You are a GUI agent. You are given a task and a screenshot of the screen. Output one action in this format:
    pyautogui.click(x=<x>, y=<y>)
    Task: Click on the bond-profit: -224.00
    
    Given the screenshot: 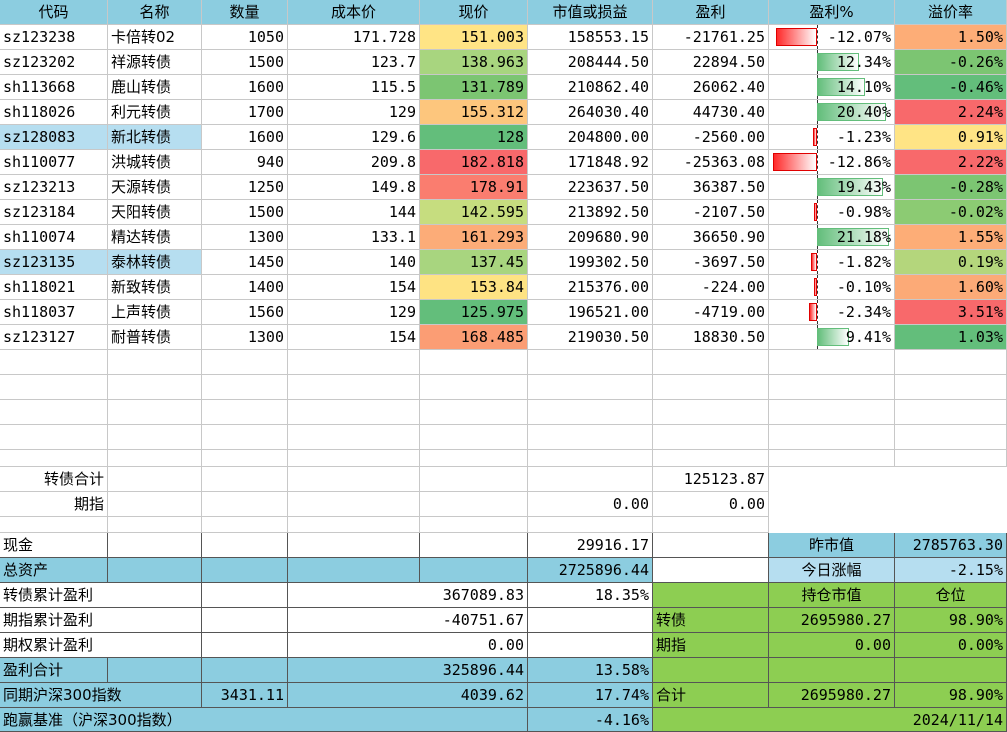 What is the action you would take?
    pyautogui.click(x=711, y=287)
    